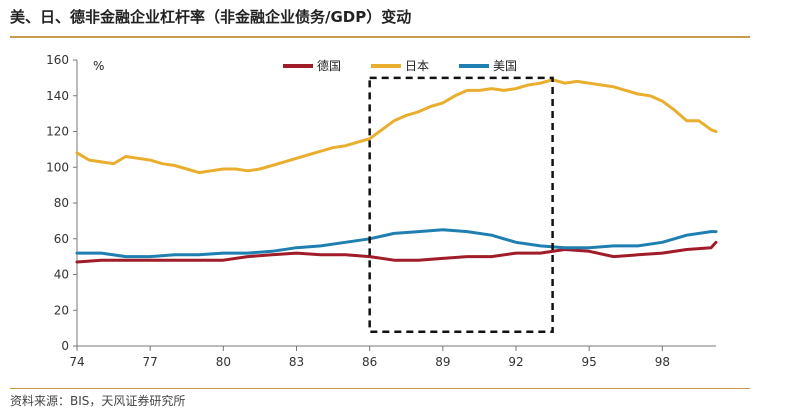  What do you see at coordinates (98, 66) in the screenshot?
I see `y-axis-unit-label: %` at bounding box center [98, 66].